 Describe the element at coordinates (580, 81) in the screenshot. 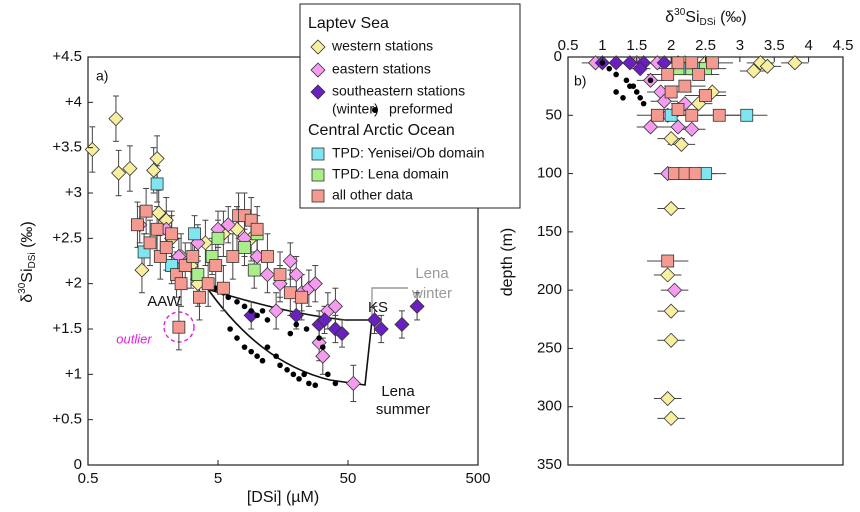

I see `panel-label: b)` at that location.